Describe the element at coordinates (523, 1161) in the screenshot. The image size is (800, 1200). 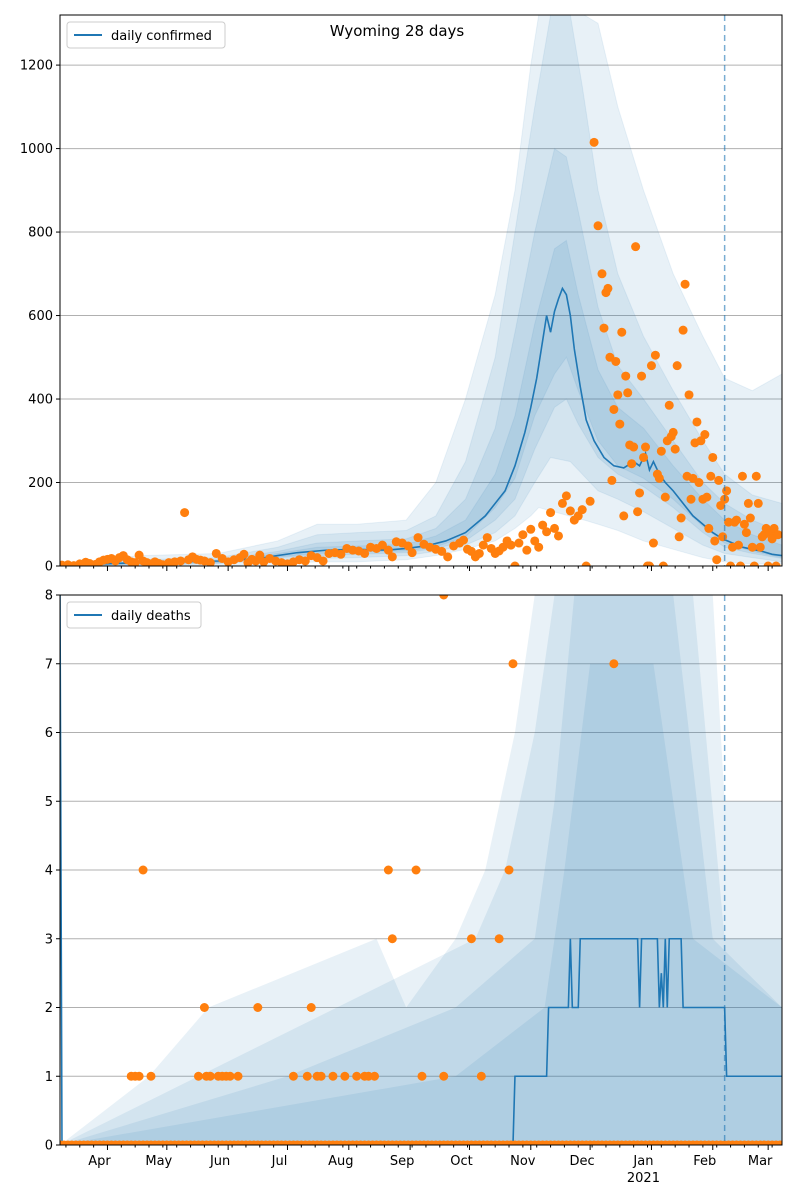
I see `x-tick-label: Nov` at that location.